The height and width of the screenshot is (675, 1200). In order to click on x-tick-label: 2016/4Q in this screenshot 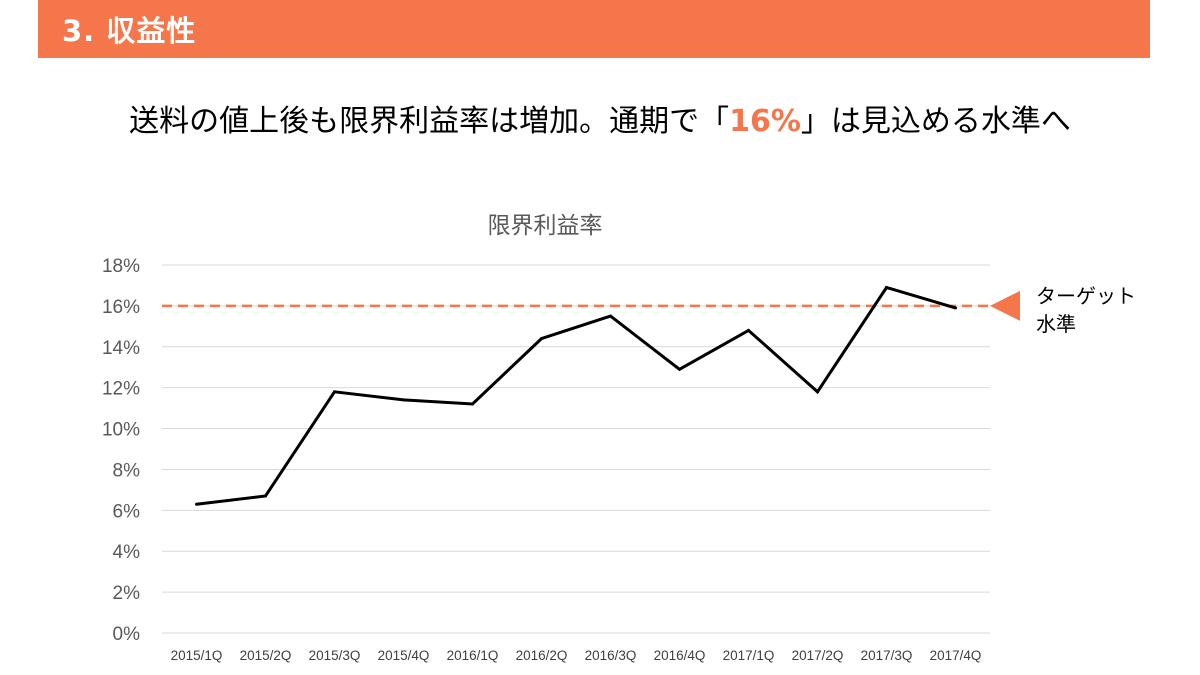, I will do `click(680, 655)`.